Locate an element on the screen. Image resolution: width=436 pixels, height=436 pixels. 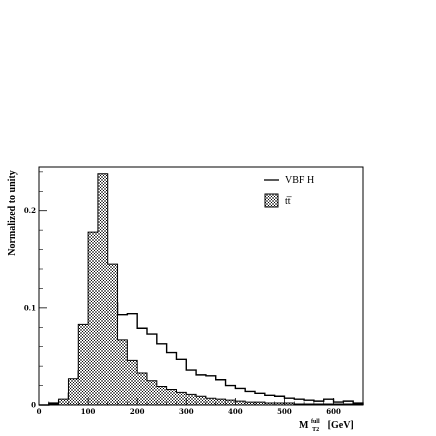
legend-swatch-ttbar is located at coordinates (271, 200).